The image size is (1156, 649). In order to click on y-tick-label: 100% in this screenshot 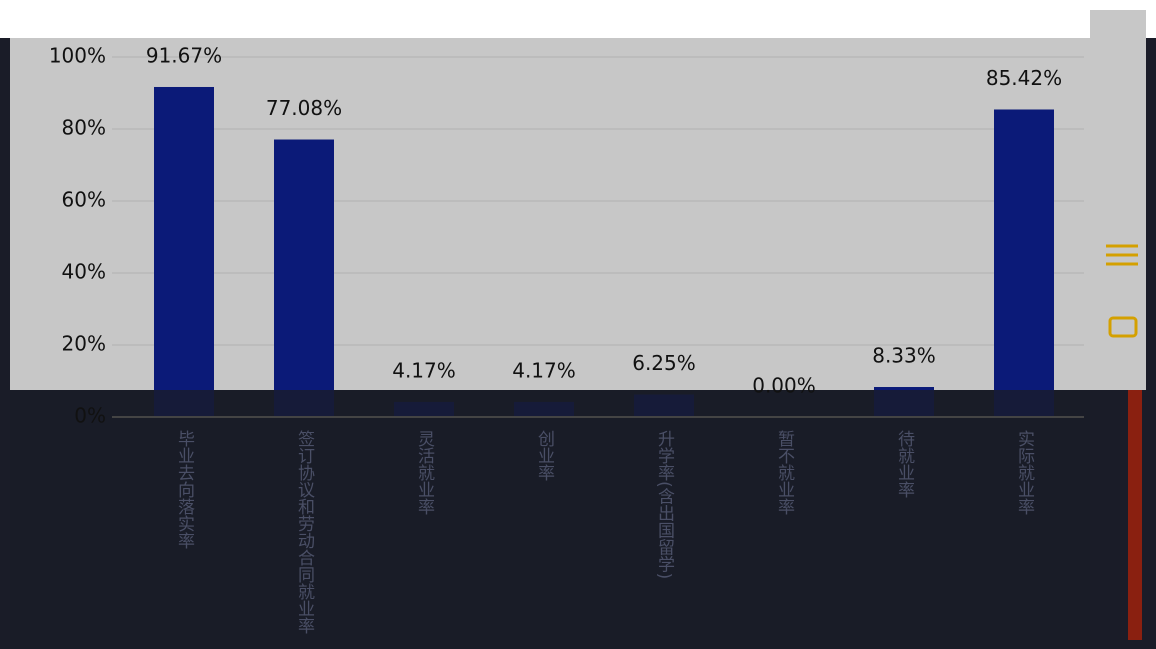, I will do `click(77, 56)`.